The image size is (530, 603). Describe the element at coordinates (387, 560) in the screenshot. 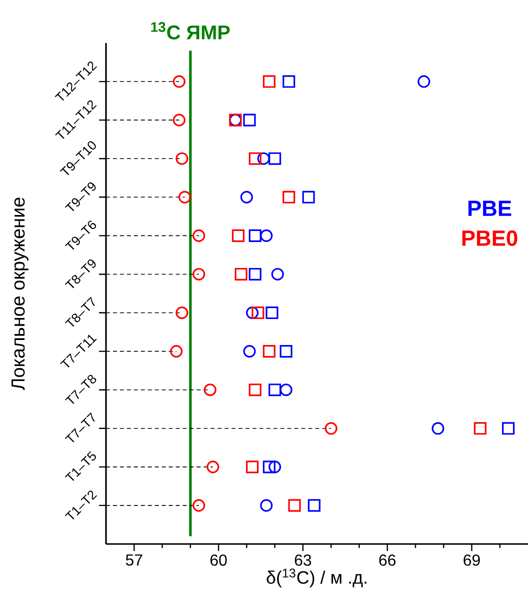

I see `x-tick-label: 66` at that location.